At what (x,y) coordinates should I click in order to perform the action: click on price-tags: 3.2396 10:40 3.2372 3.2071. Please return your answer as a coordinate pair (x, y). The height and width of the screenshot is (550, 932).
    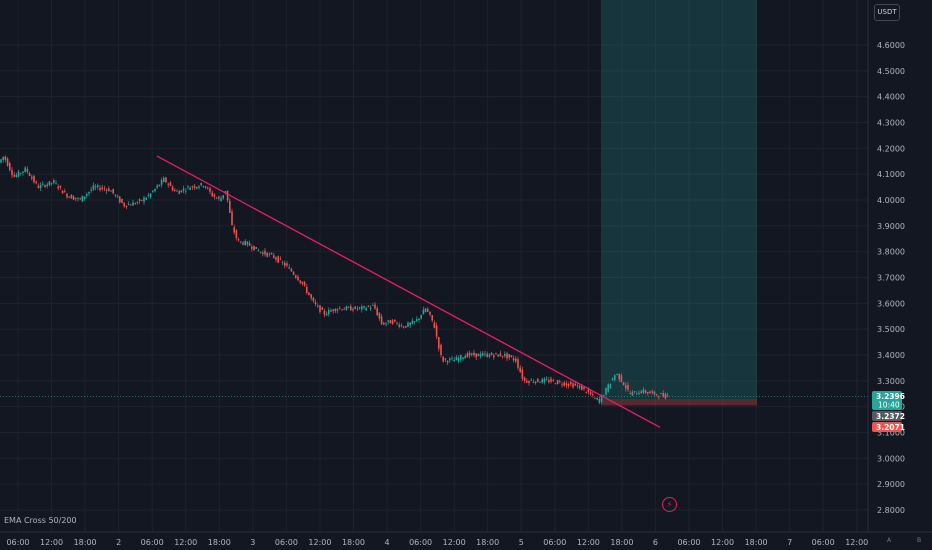
    Looking at the image, I should click on (888, 411).